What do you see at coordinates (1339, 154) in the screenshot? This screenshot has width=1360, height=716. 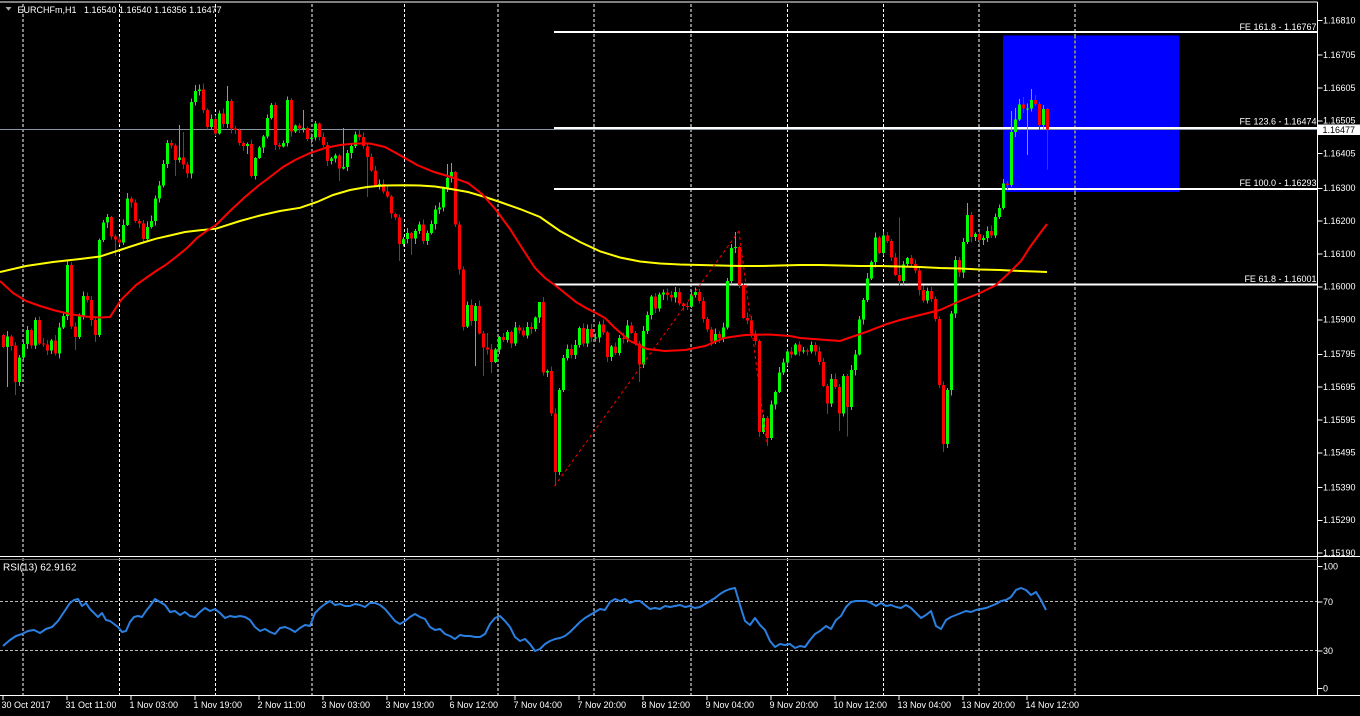 I see `svg-text: 1.16405` at bounding box center [1339, 154].